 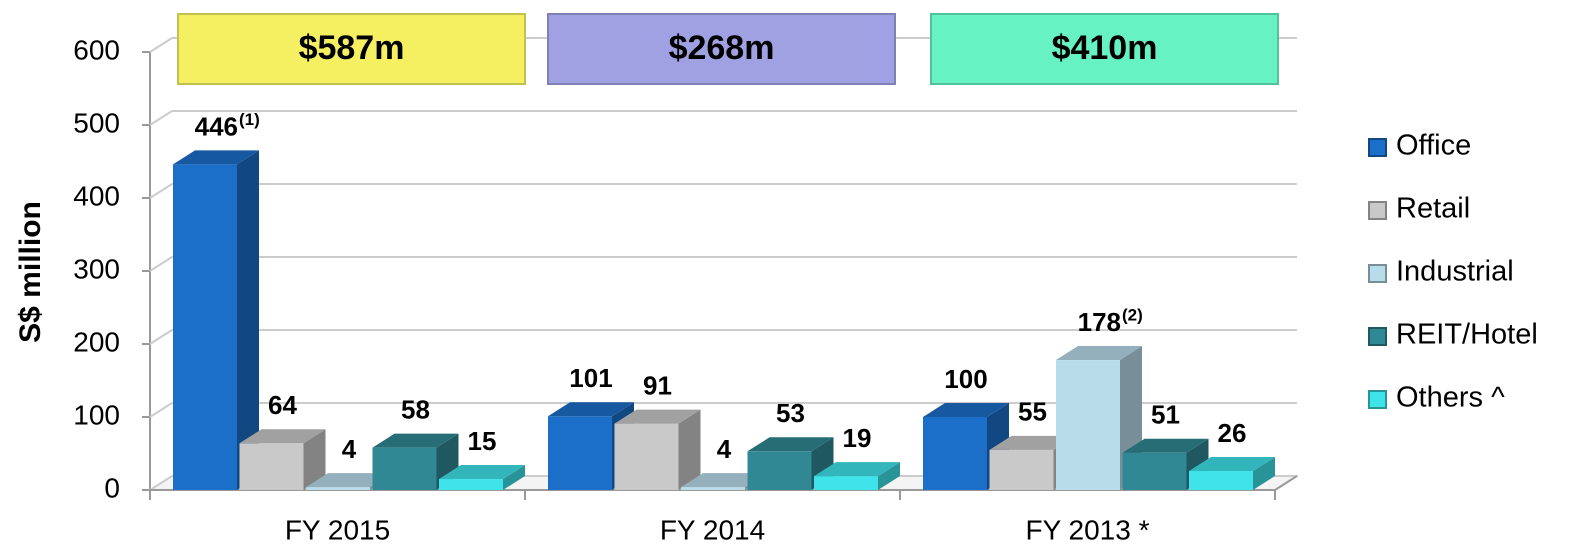 What do you see at coordinates (96, 122) in the screenshot?
I see `y-tick-label: 500` at bounding box center [96, 122].